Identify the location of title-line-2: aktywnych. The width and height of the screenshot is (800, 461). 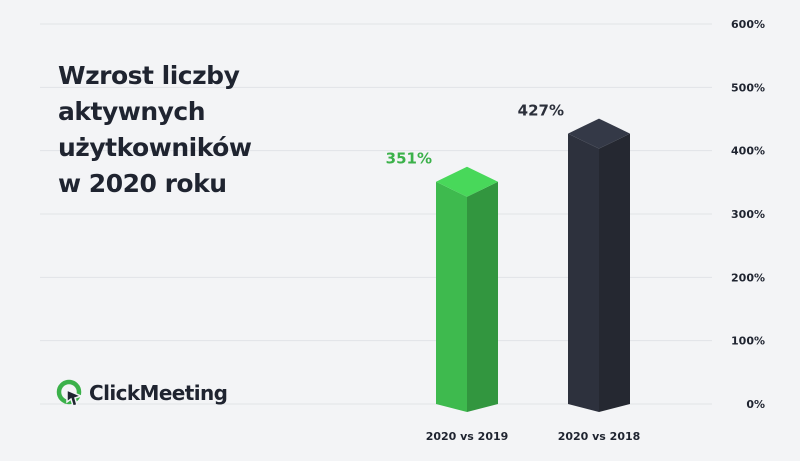
(132, 111).